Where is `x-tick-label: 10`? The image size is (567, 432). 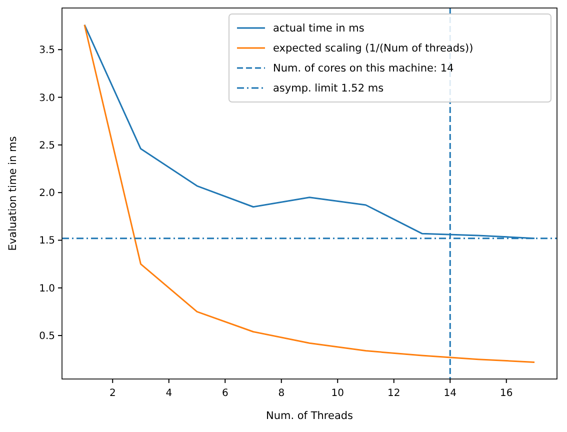 x-tick-label: 10 is located at coordinates (337, 393).